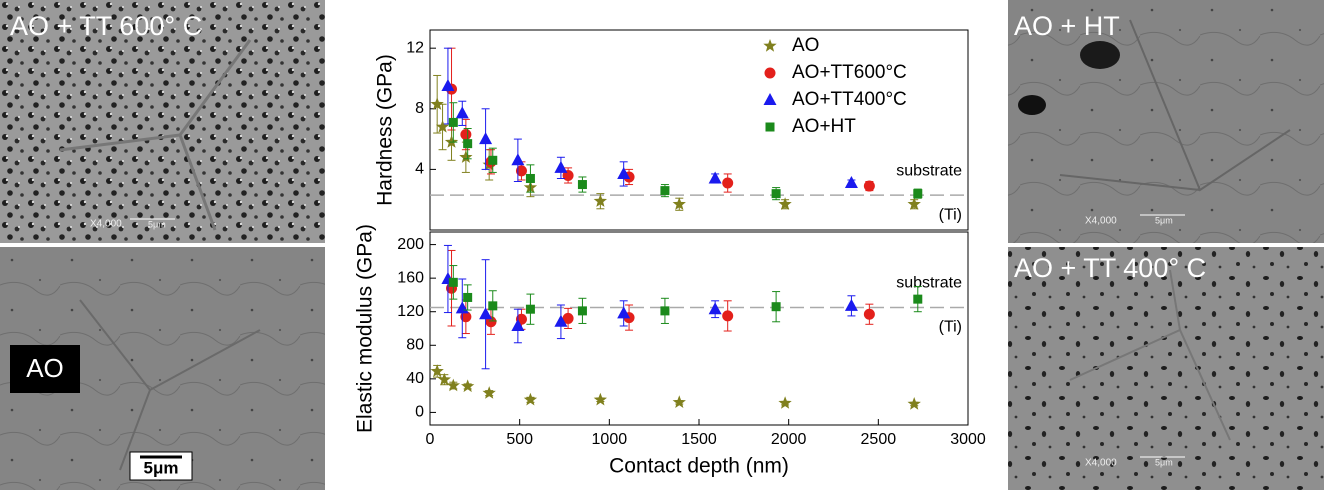 The image size is (1324, 490). Describe the element at coordinates (365, 328) in the screenshot. I see `y-axis-label: Elastic modulus (GPa)` at that location.